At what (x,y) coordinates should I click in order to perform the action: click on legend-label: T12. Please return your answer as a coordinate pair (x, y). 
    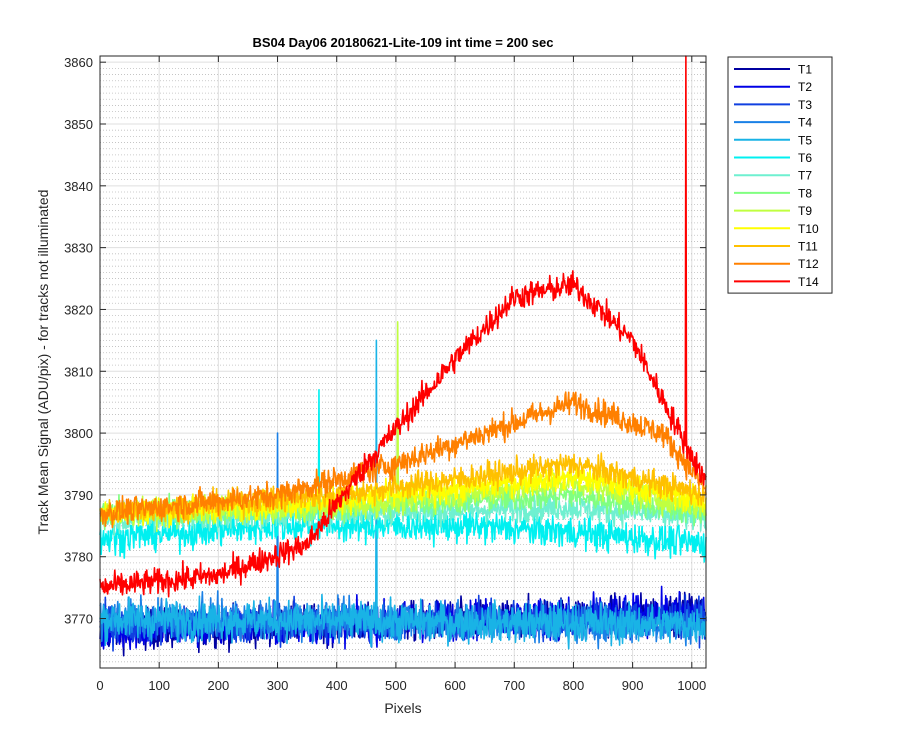
    Looking at the image, I should click on (808, 264).